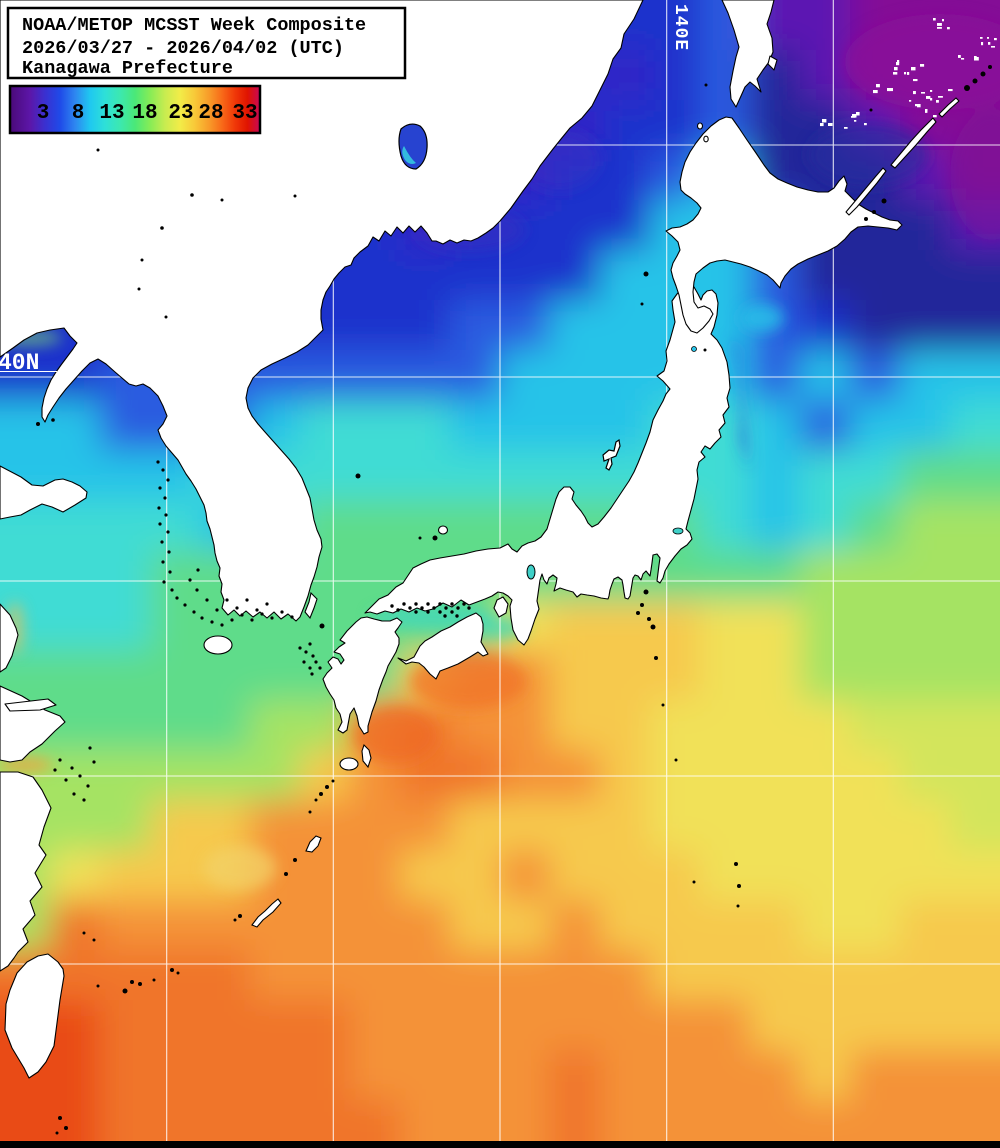 The image size is (1000, 1148). I want to click on svg-text: Kanagawa Prefecture, so click(127, 68).